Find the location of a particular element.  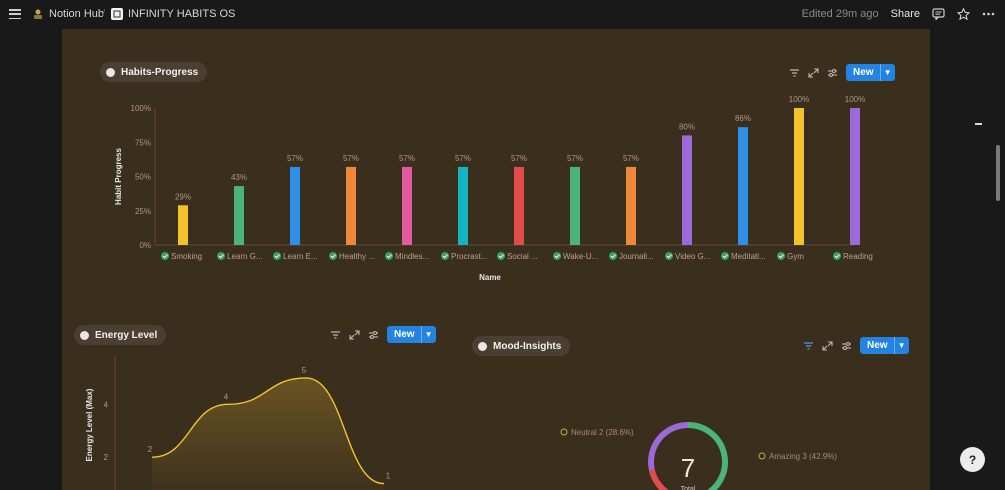

x-tick-label: Reading is located at coordinates (858, 256).